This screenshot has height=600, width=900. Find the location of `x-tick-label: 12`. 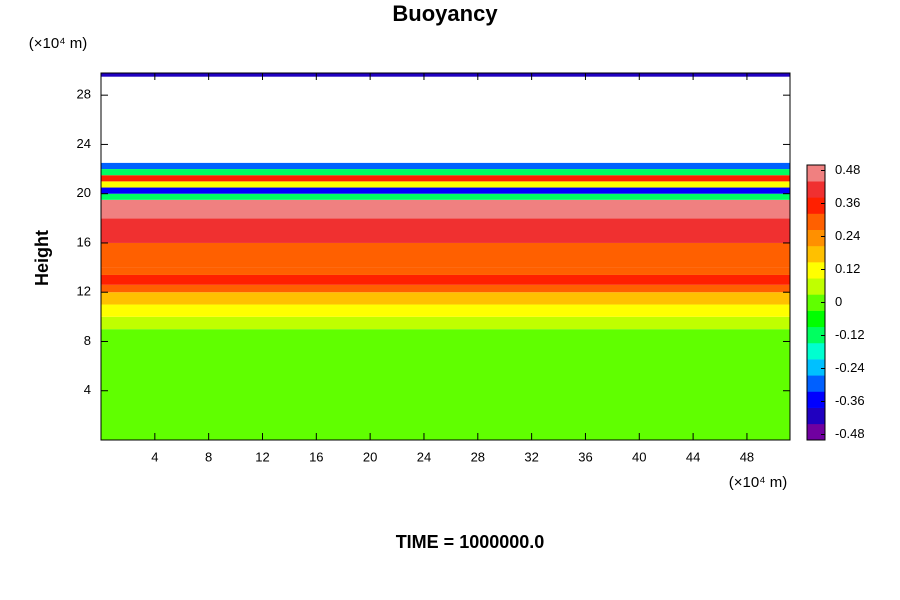

x-tick-label: 12 is located at coordinates (262, 456).